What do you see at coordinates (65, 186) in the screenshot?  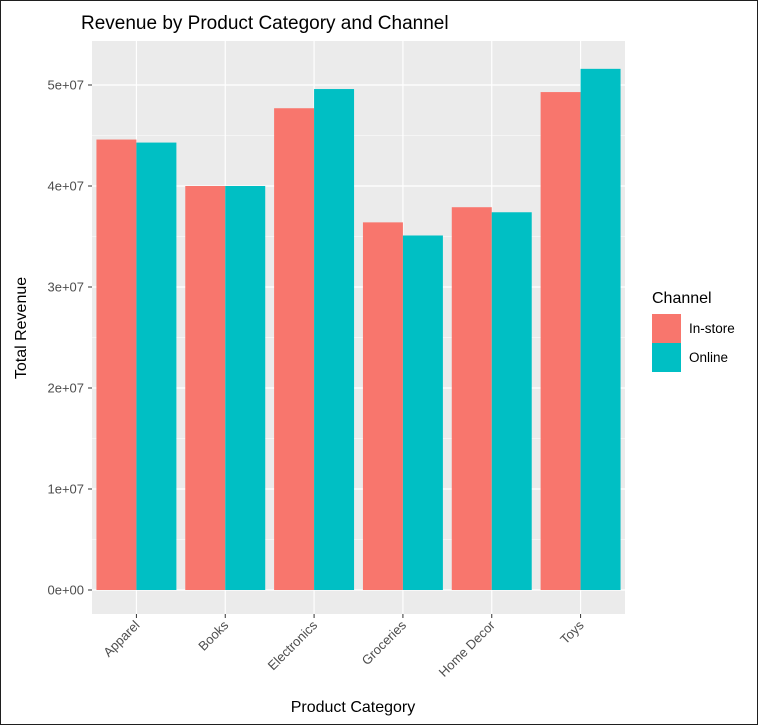 I see `y-tick-label: 4e+07` at bounding box center [65, 186].